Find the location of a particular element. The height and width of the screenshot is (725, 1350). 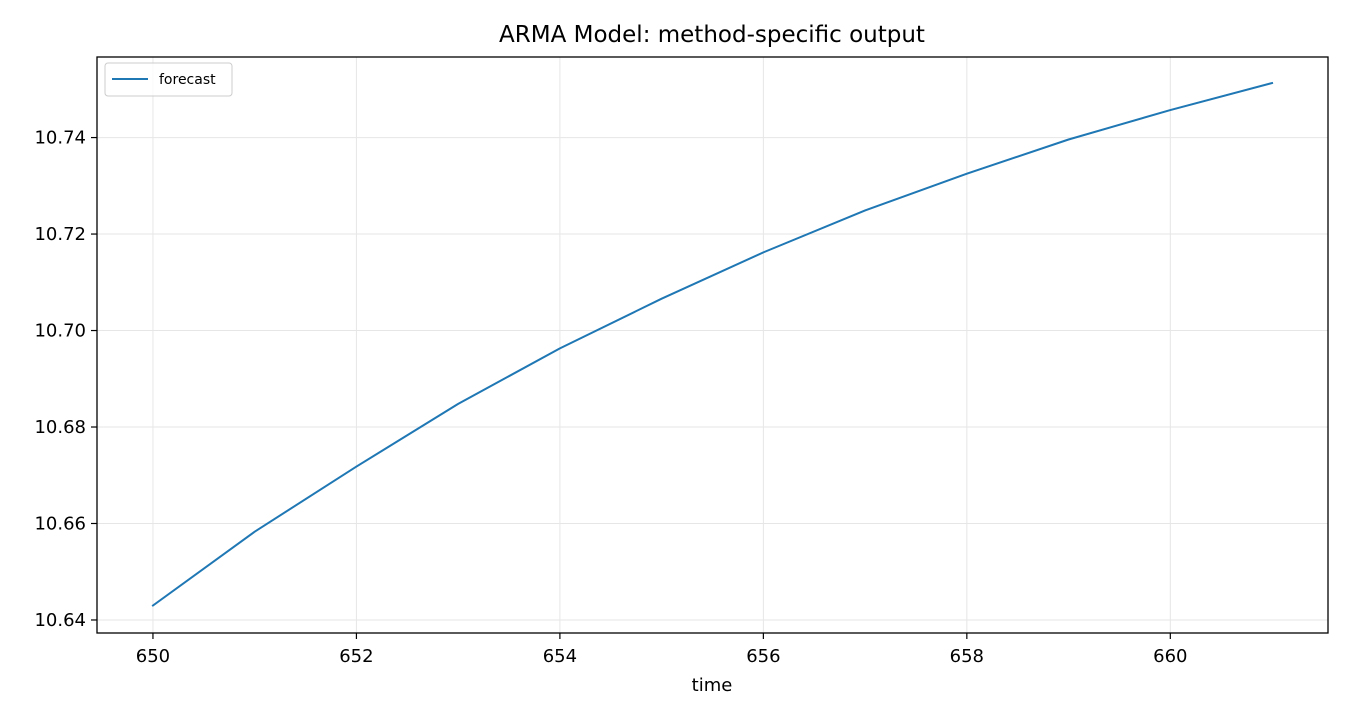

y-axis: 10.64 10.66 10.68 10.70 10.72 10.74 is located at coordinates (65, 379).